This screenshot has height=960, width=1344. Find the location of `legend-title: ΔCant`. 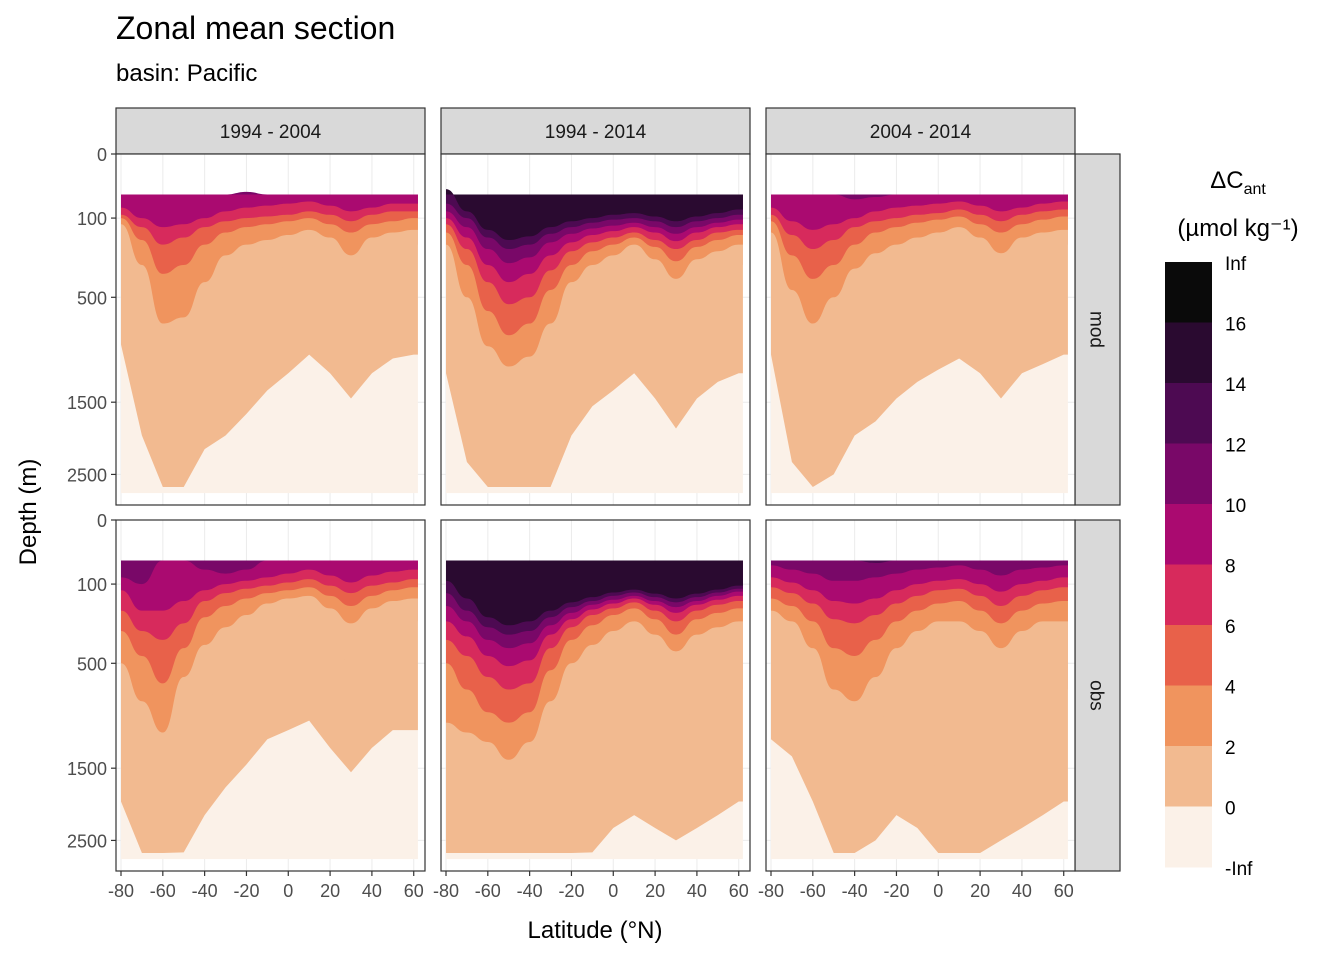

legend-title: ΔCant is located at coordinates (1238, 182).